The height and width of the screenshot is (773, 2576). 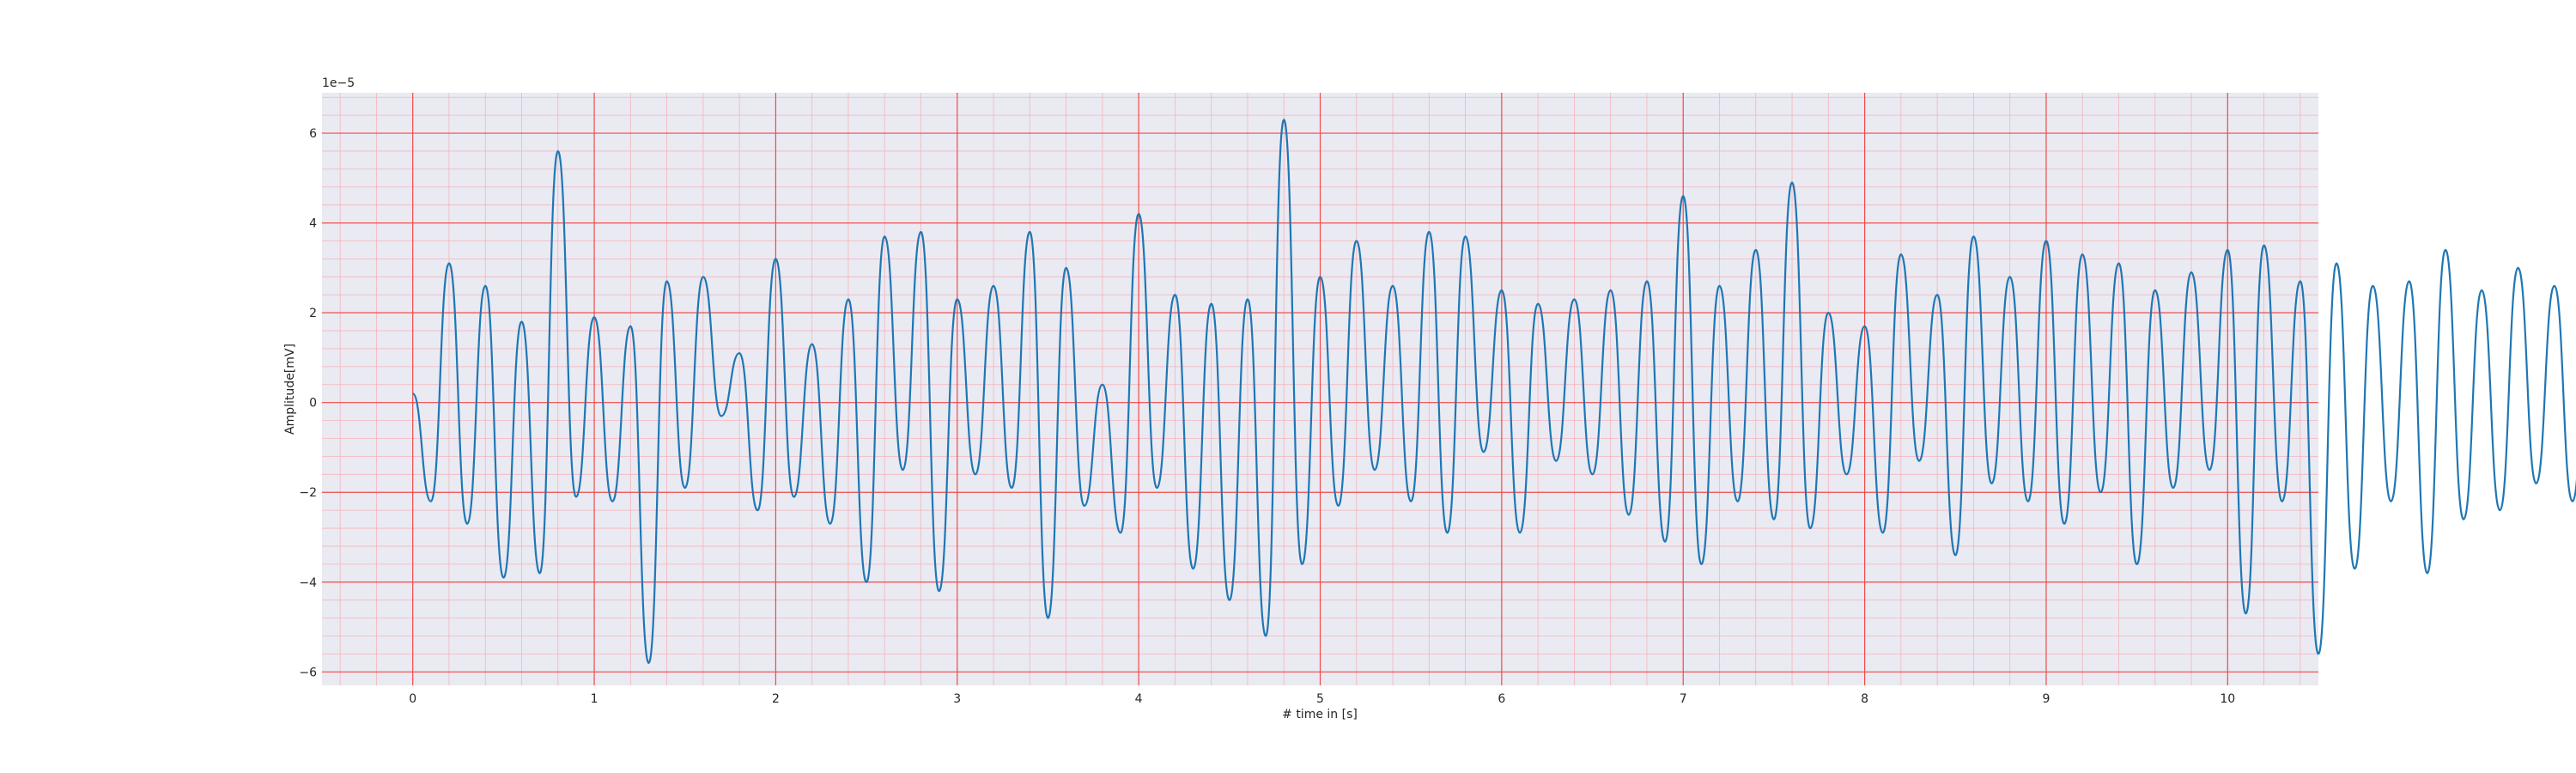 I want to click on y-tick-label: 0, so click(x=313, y=404).